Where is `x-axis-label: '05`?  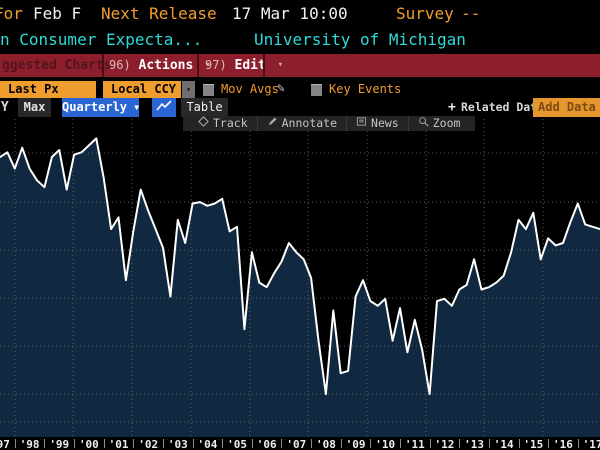 x-axis-label: '05 is located at coordinates (237, 444).